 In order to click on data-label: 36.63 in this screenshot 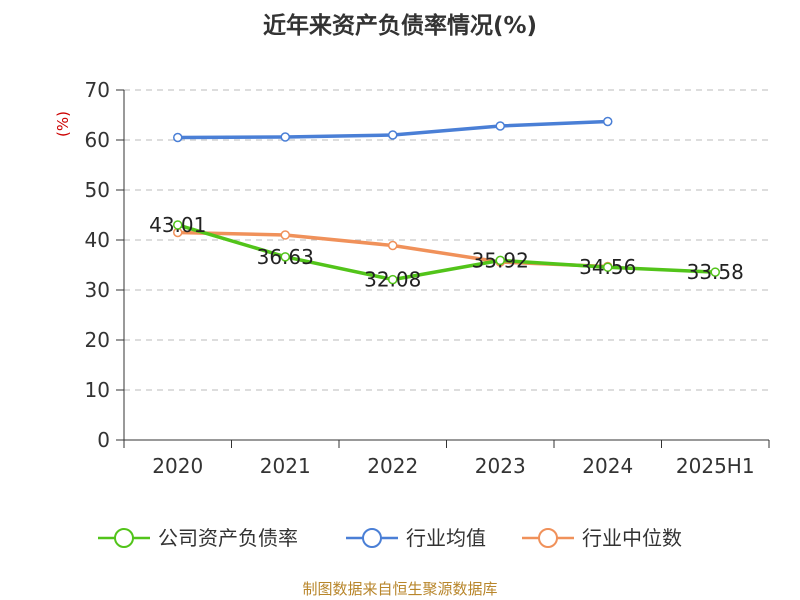, I will do `click(285, 257)`.